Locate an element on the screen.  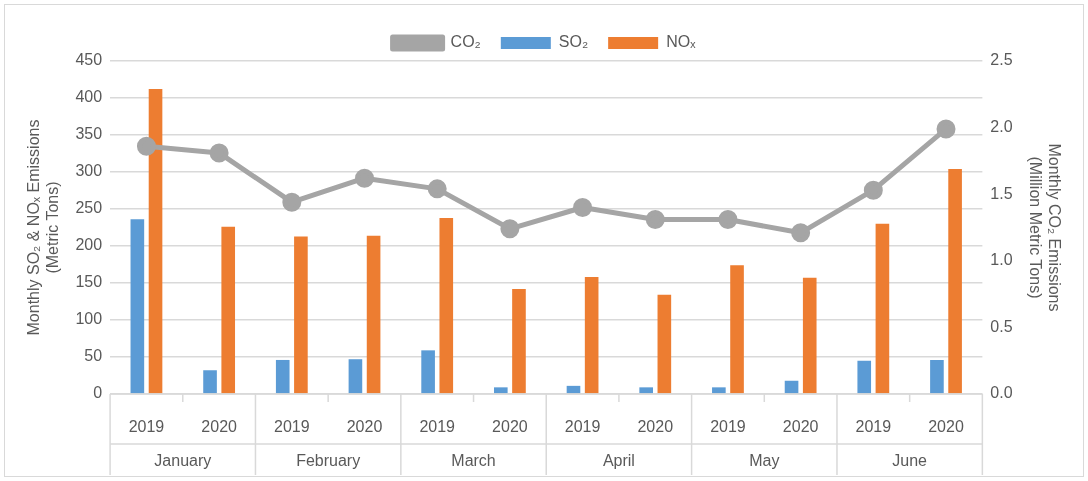
y-tick-label: 100 is located at coordinates (89, 319).